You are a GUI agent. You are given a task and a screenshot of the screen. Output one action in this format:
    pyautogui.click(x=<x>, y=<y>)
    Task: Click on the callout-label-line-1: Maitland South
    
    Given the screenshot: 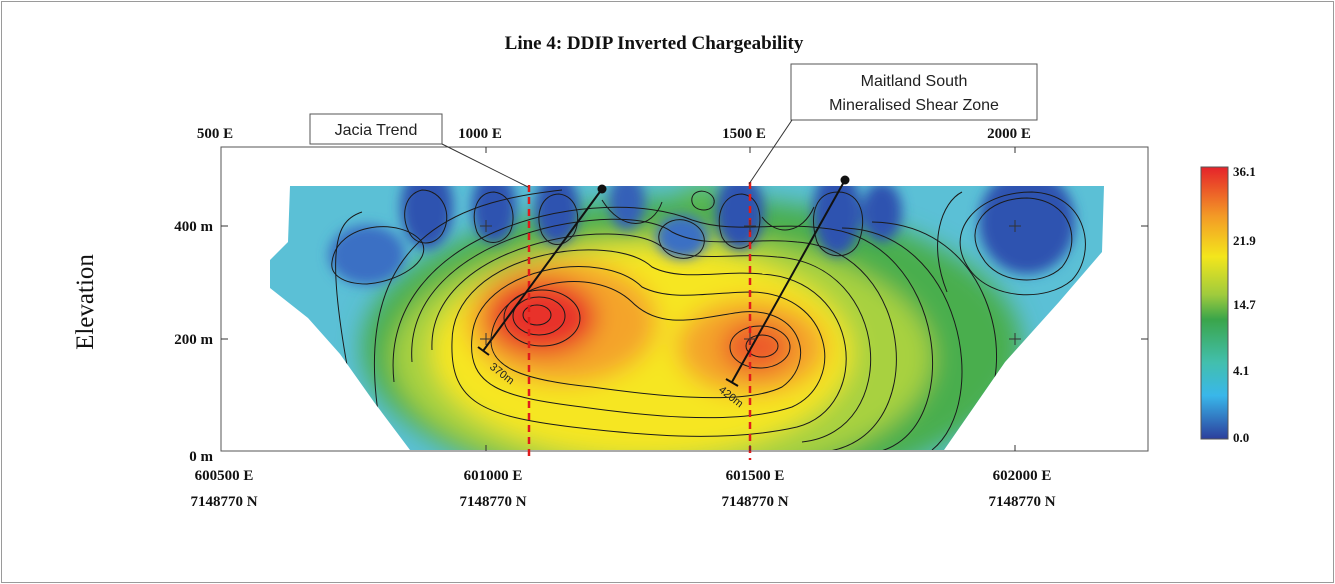 What is the action you would take?
    pyautogui.click(x=914, y=81)
    